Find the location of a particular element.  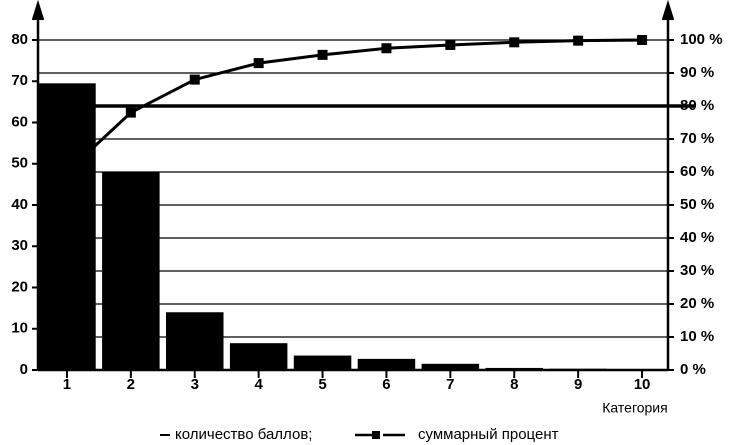

x-tick-label: 10 is located at coordinates (642, 384).